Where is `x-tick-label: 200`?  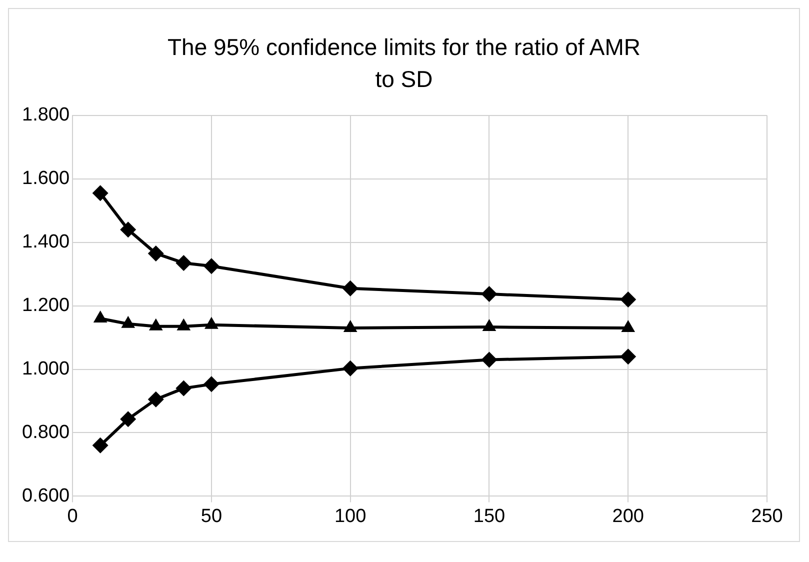
x-tick-label: 200 is located at coordinates (628, 516).